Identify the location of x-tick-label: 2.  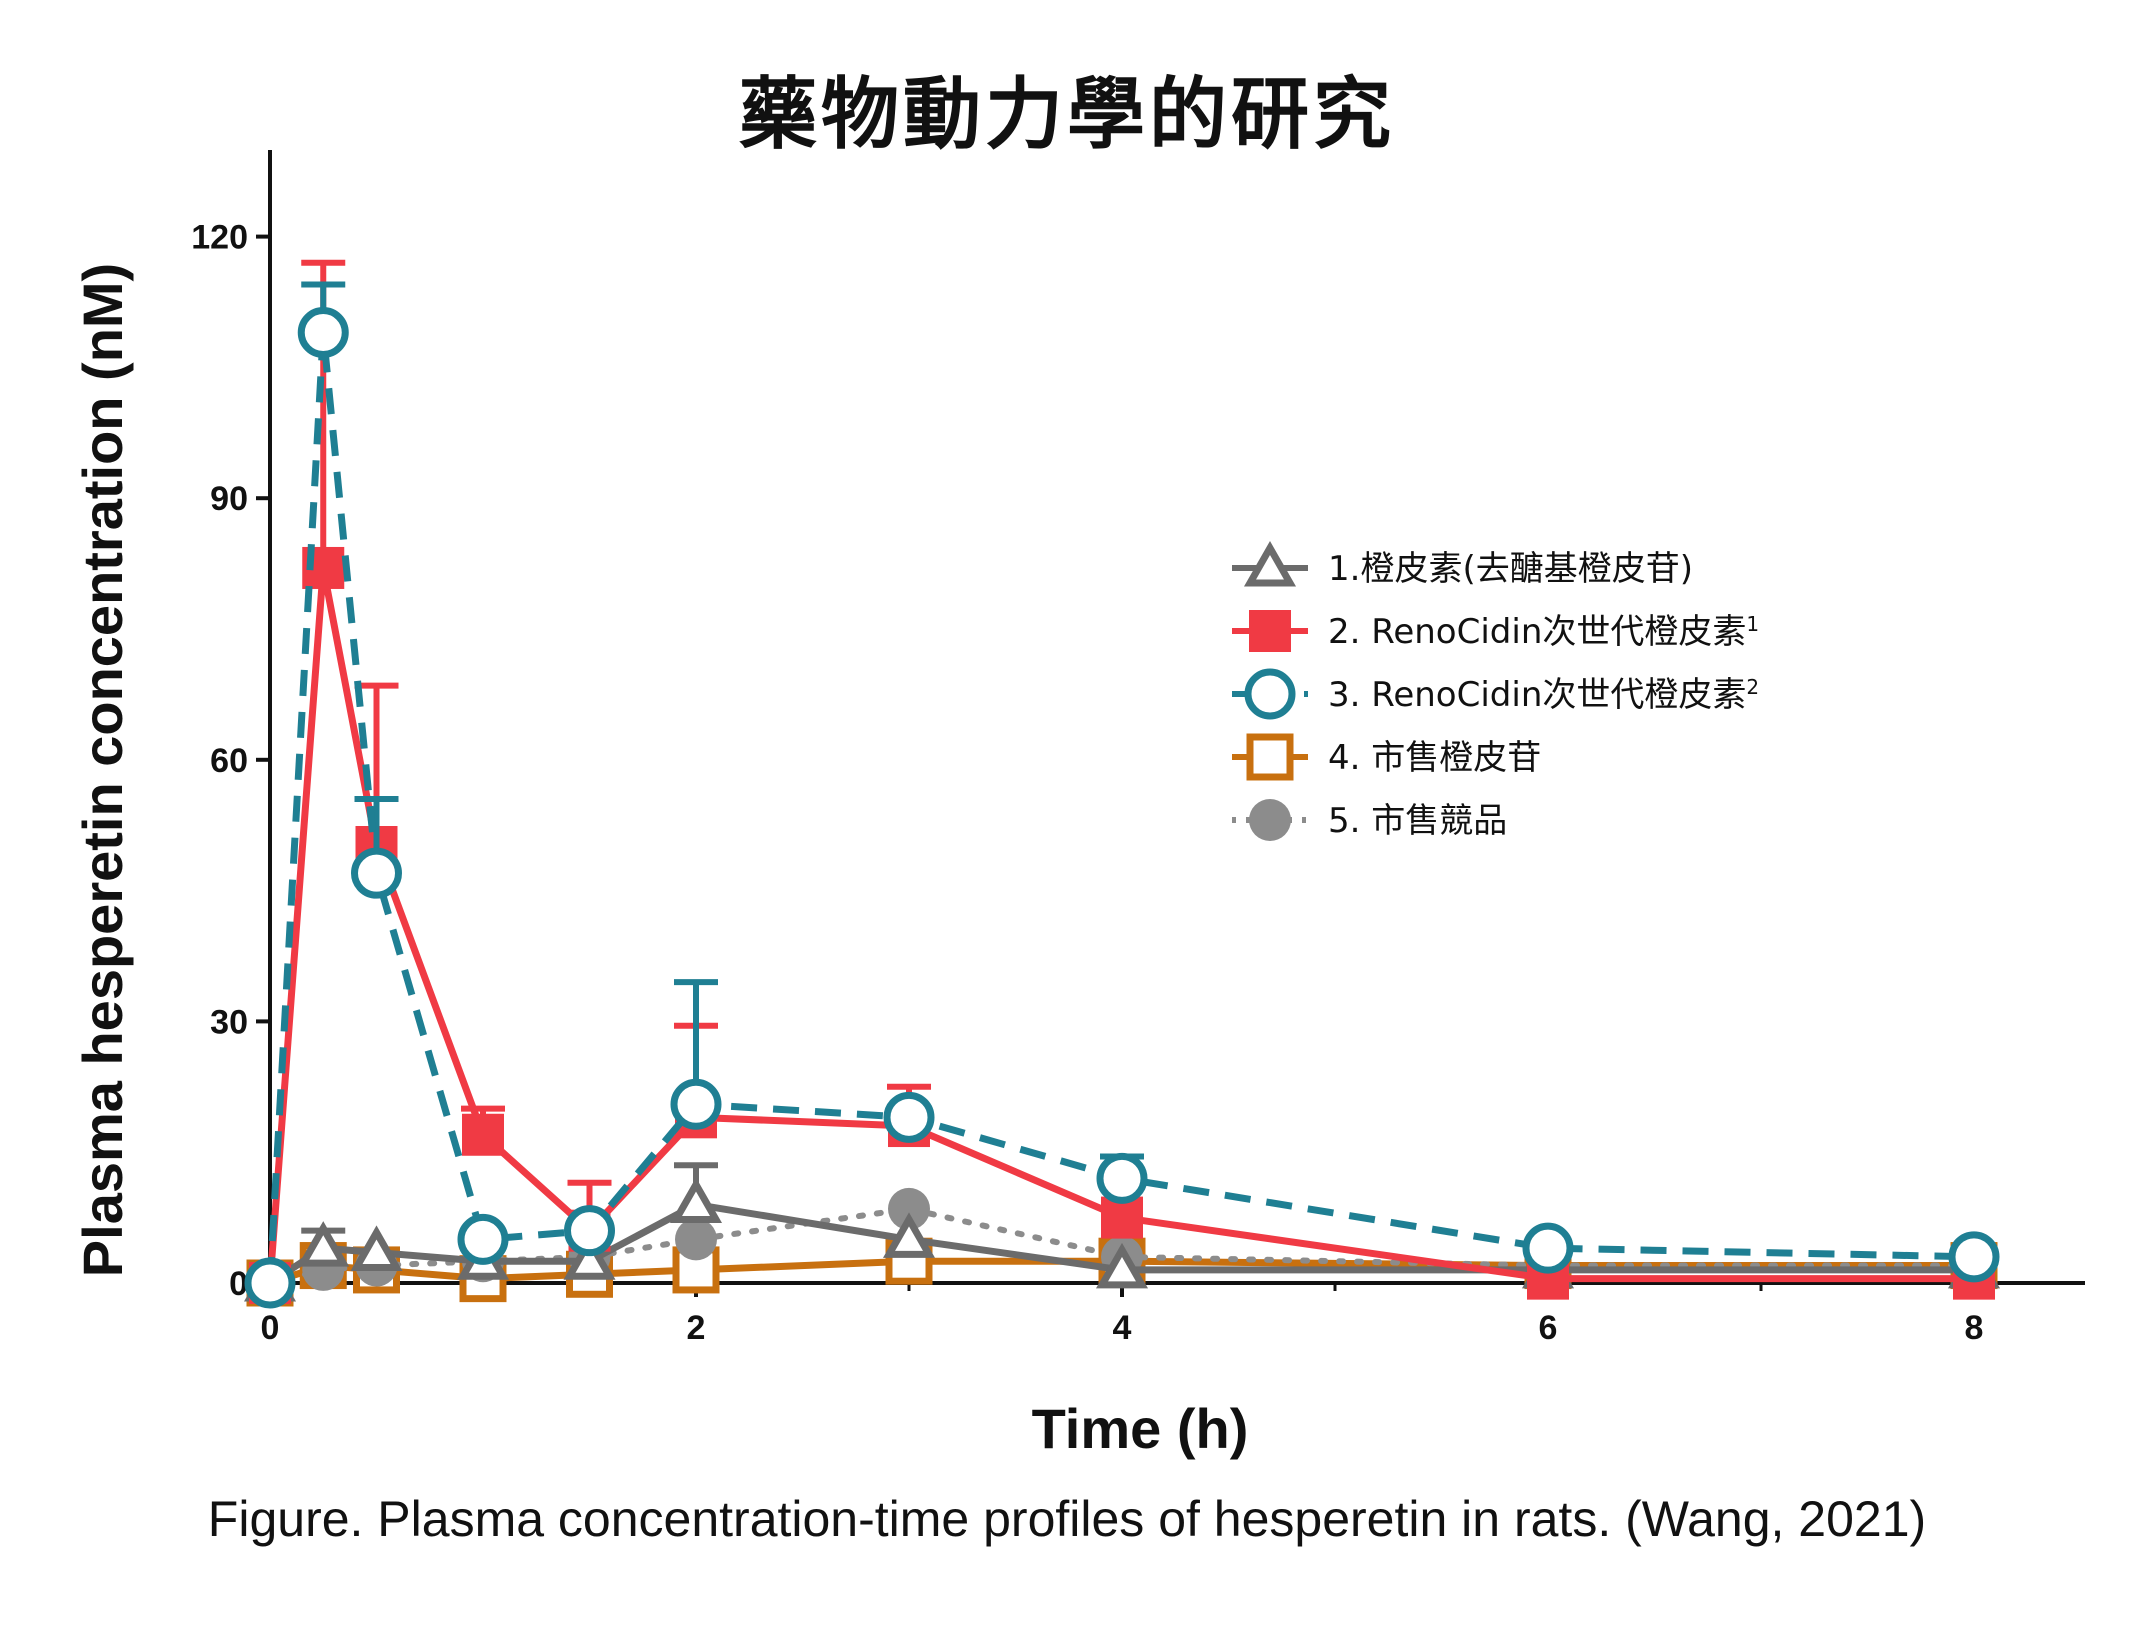
(696, 1328).